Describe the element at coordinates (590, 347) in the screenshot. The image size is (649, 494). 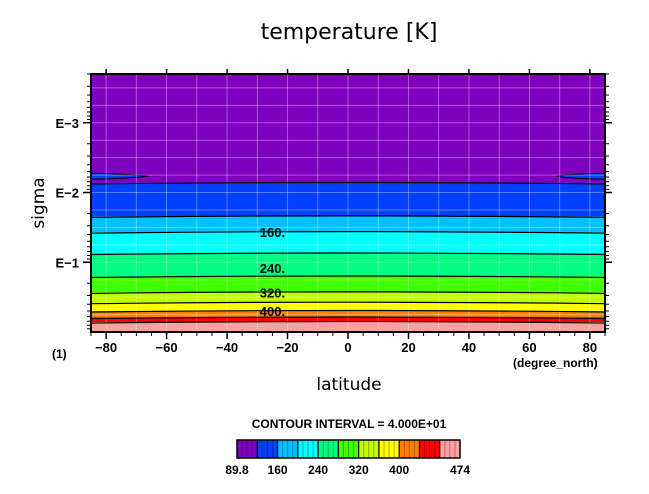
I see `x-tick-label: 80` at that location.